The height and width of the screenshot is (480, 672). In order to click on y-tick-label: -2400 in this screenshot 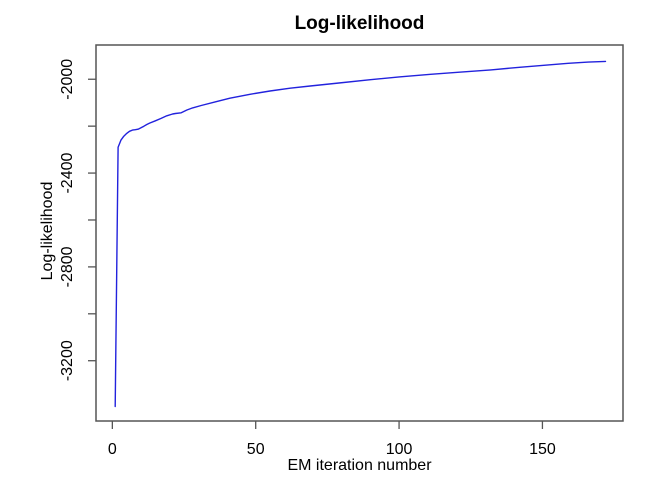, I will do `click(67, 173)`.